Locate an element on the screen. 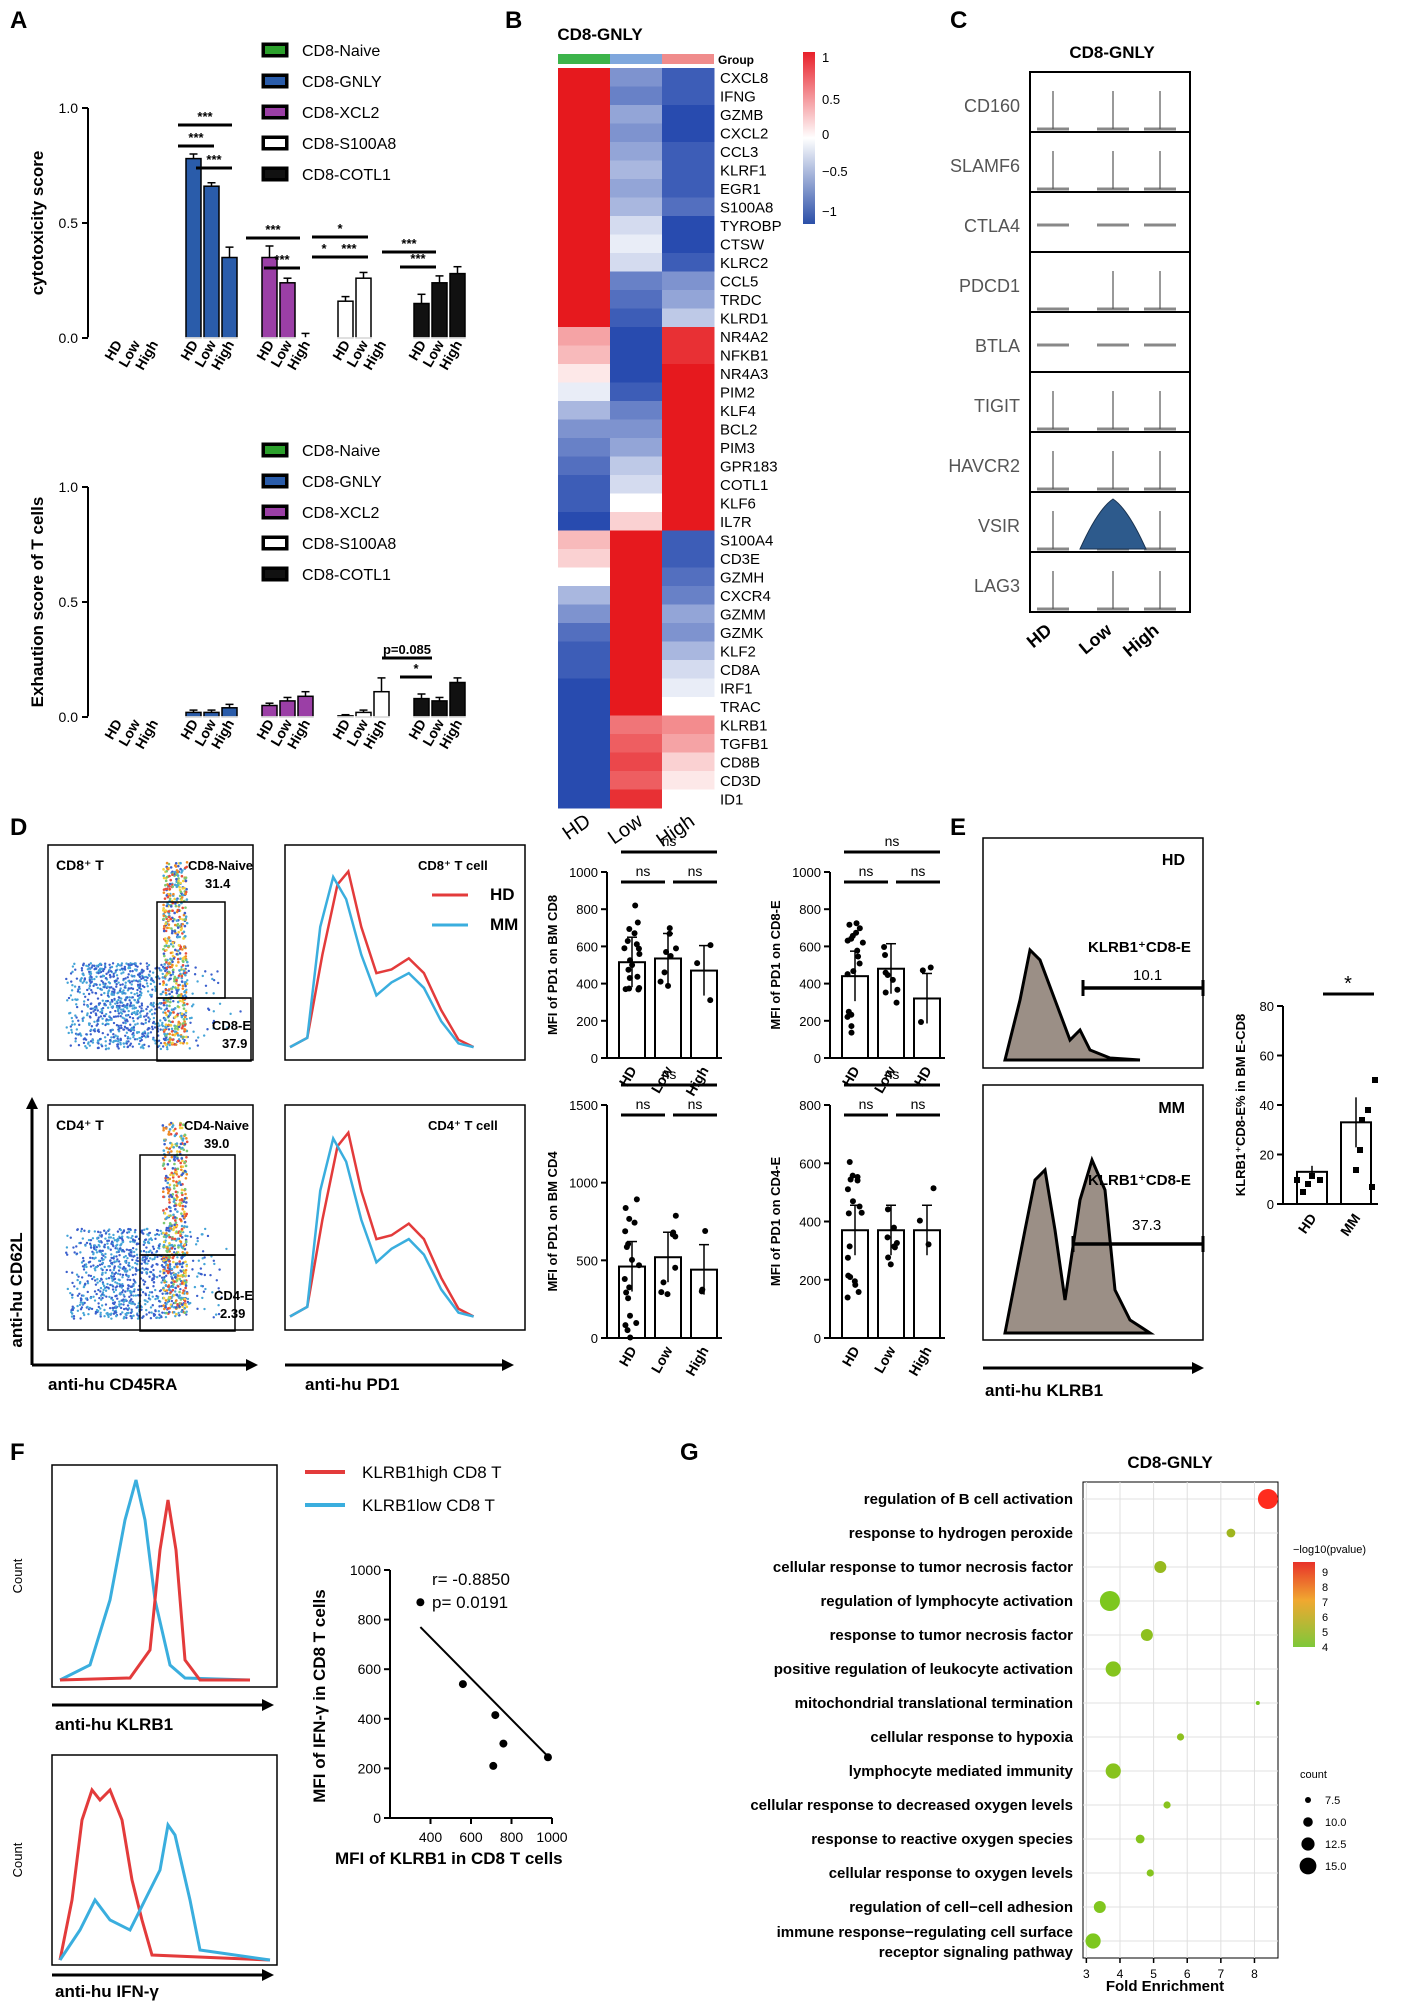 The width and height of the screenshot is (1418, 2001). gene-label: TRDC is located at coordinates (741, 300).